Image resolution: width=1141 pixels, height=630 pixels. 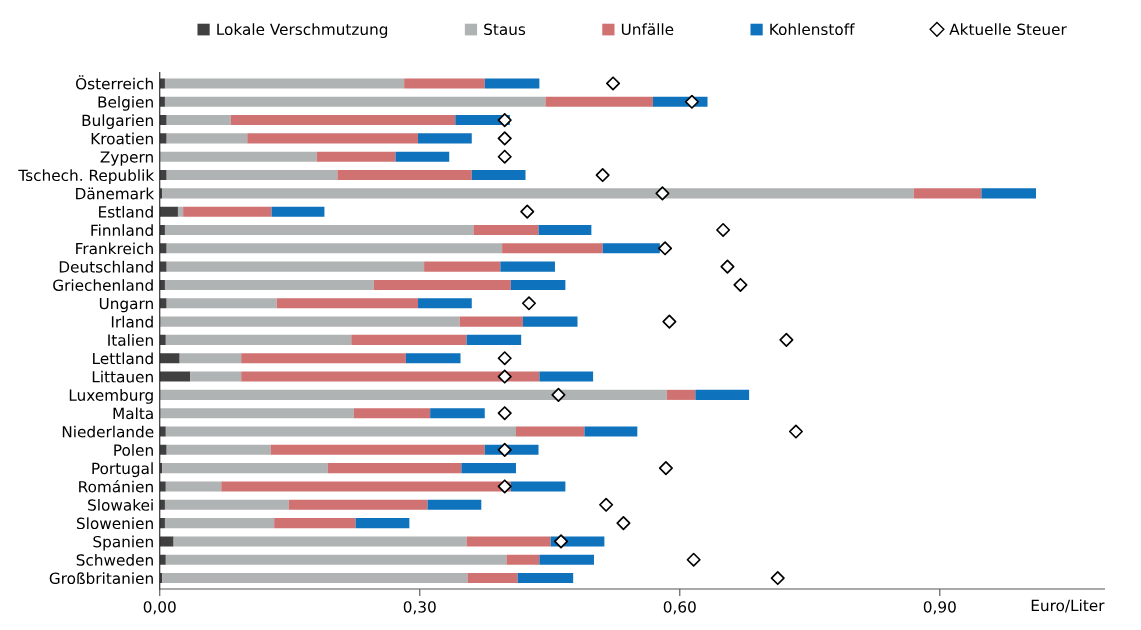 What do you see at coordinates (116, 486) in the screenshot?
I see `y-tick-label: Románien` at bounding box center [116, 486].